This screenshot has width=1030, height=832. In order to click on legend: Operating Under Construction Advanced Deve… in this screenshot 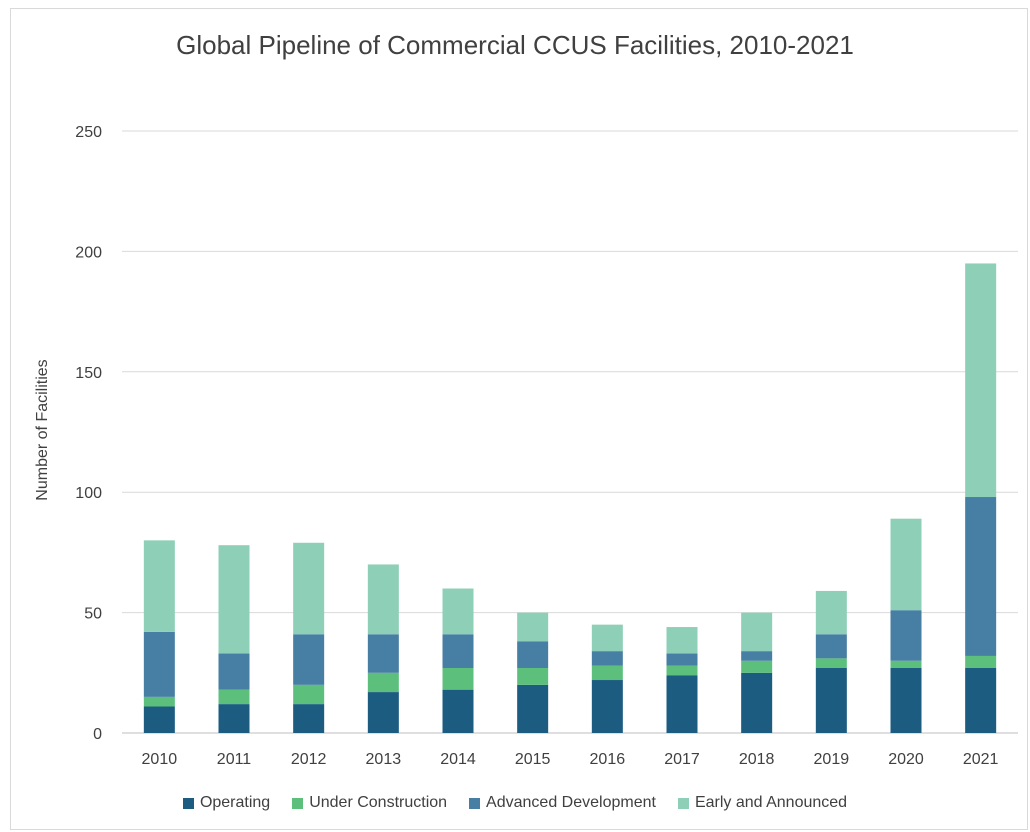, I will do `click(515, 803)`.